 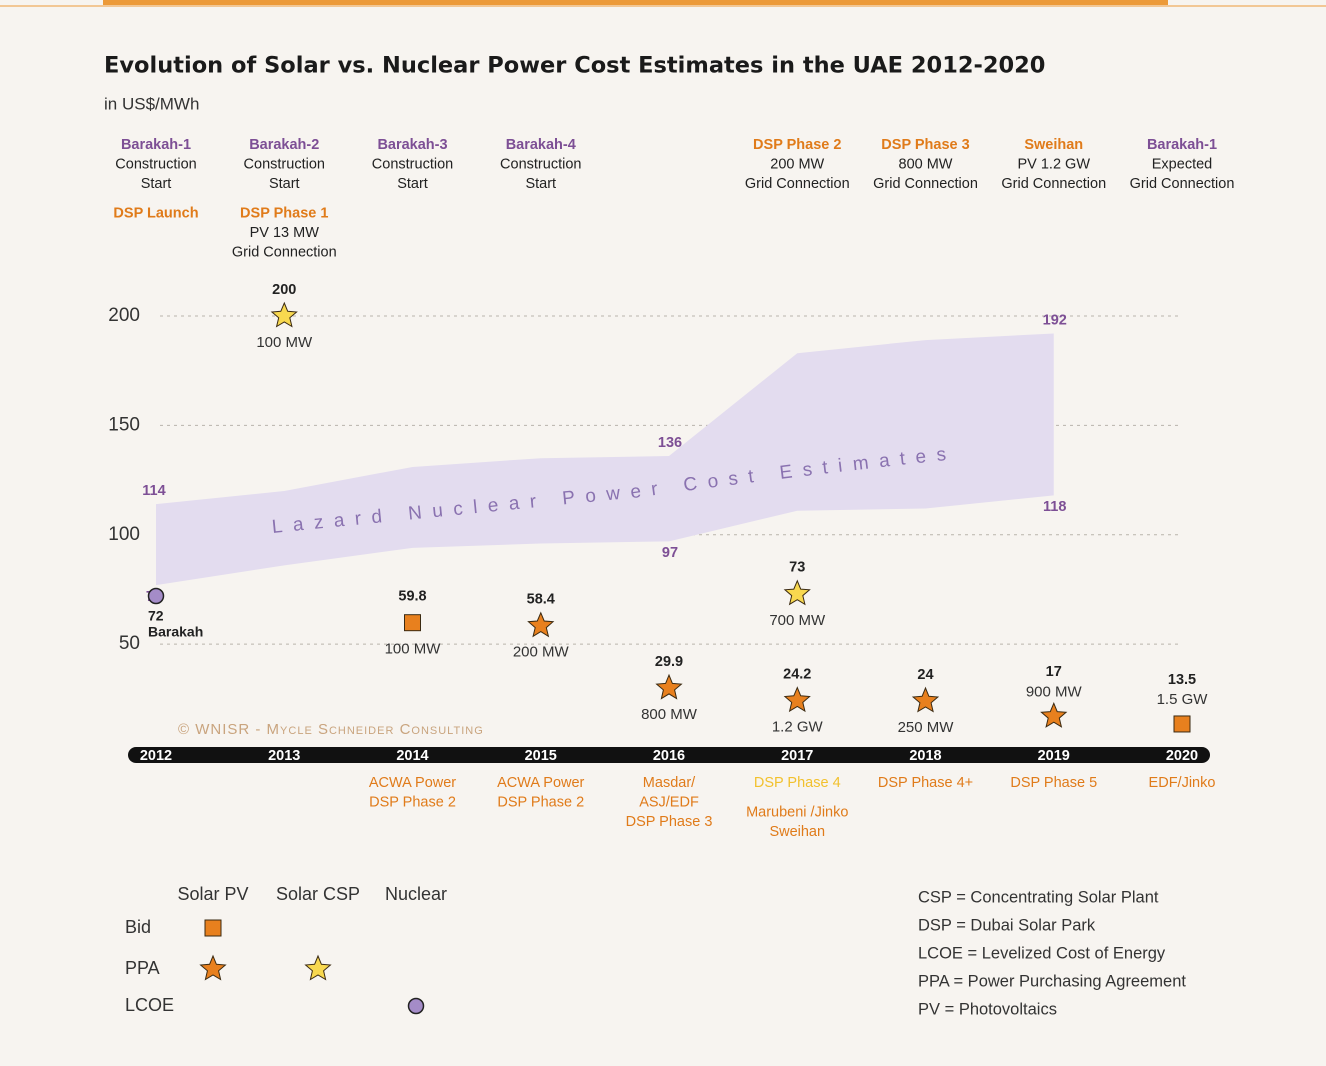 What do you see at coordinates (1052, 981) in the screenshot?
I see `glossary-item: PPA = Power Purchasing Agreement` at bounding box center [1052, 981].